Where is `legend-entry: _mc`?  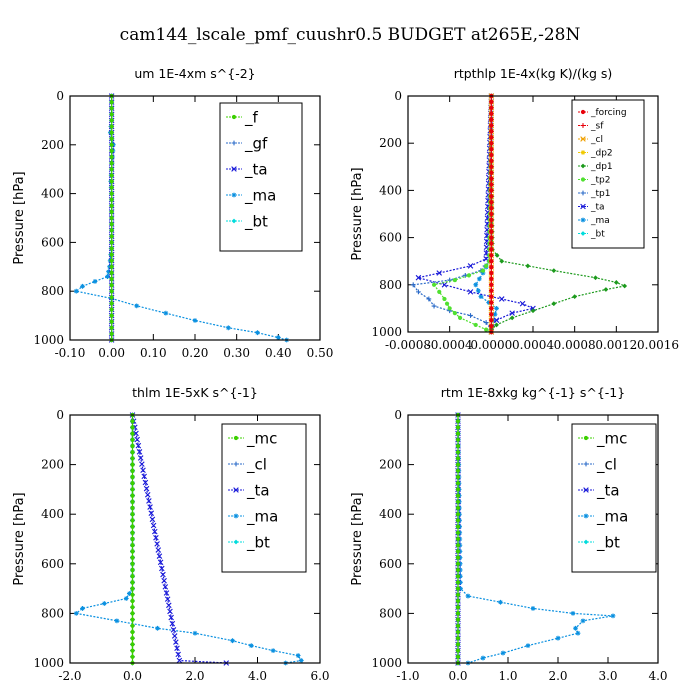
legend-entry: _mc is located at coordinates (602, 438).